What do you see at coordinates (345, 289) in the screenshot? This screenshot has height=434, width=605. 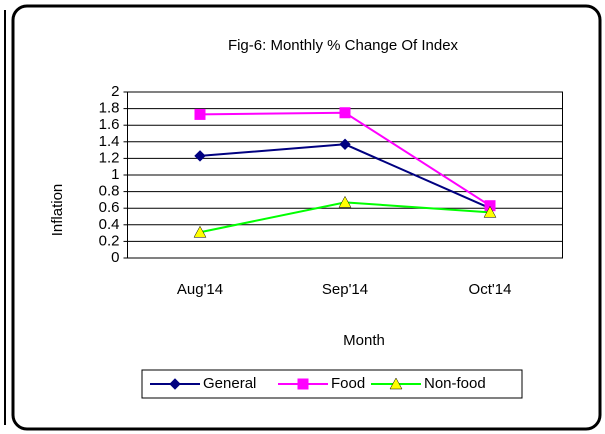 I see `x-tick-label: Sep'14` at bounding box center [345, 289].